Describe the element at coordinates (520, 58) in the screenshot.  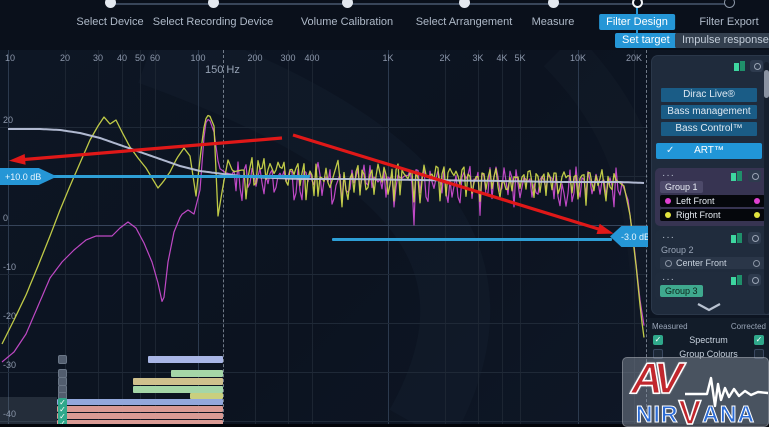
I see `freq-label-5K: 5K` at that location.